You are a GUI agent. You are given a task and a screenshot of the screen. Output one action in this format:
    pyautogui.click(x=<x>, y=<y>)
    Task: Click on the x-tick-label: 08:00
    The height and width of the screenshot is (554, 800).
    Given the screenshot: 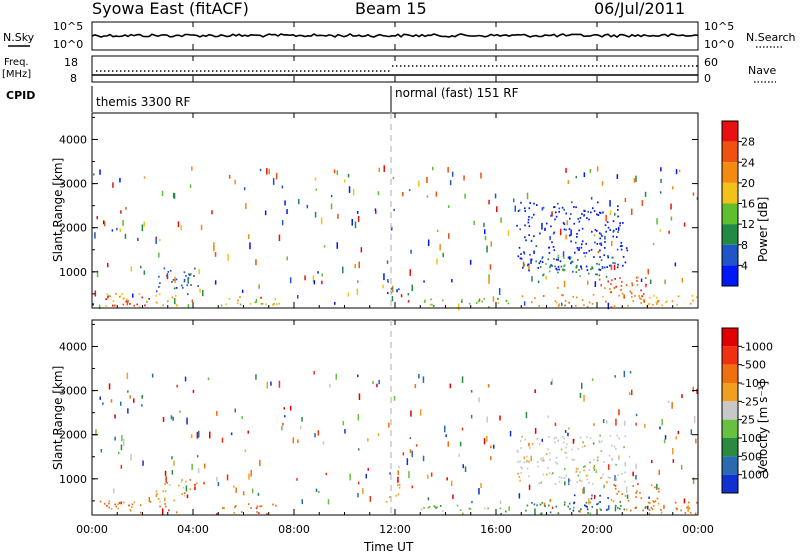 What is the action you would take?
    pyautogui.click(x=294, y=529)
    